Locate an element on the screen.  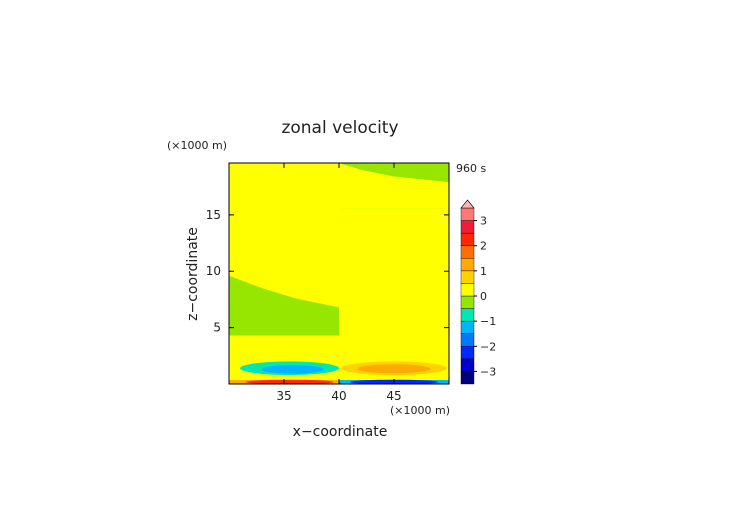
plot-area is located at coordinates (339, 273).